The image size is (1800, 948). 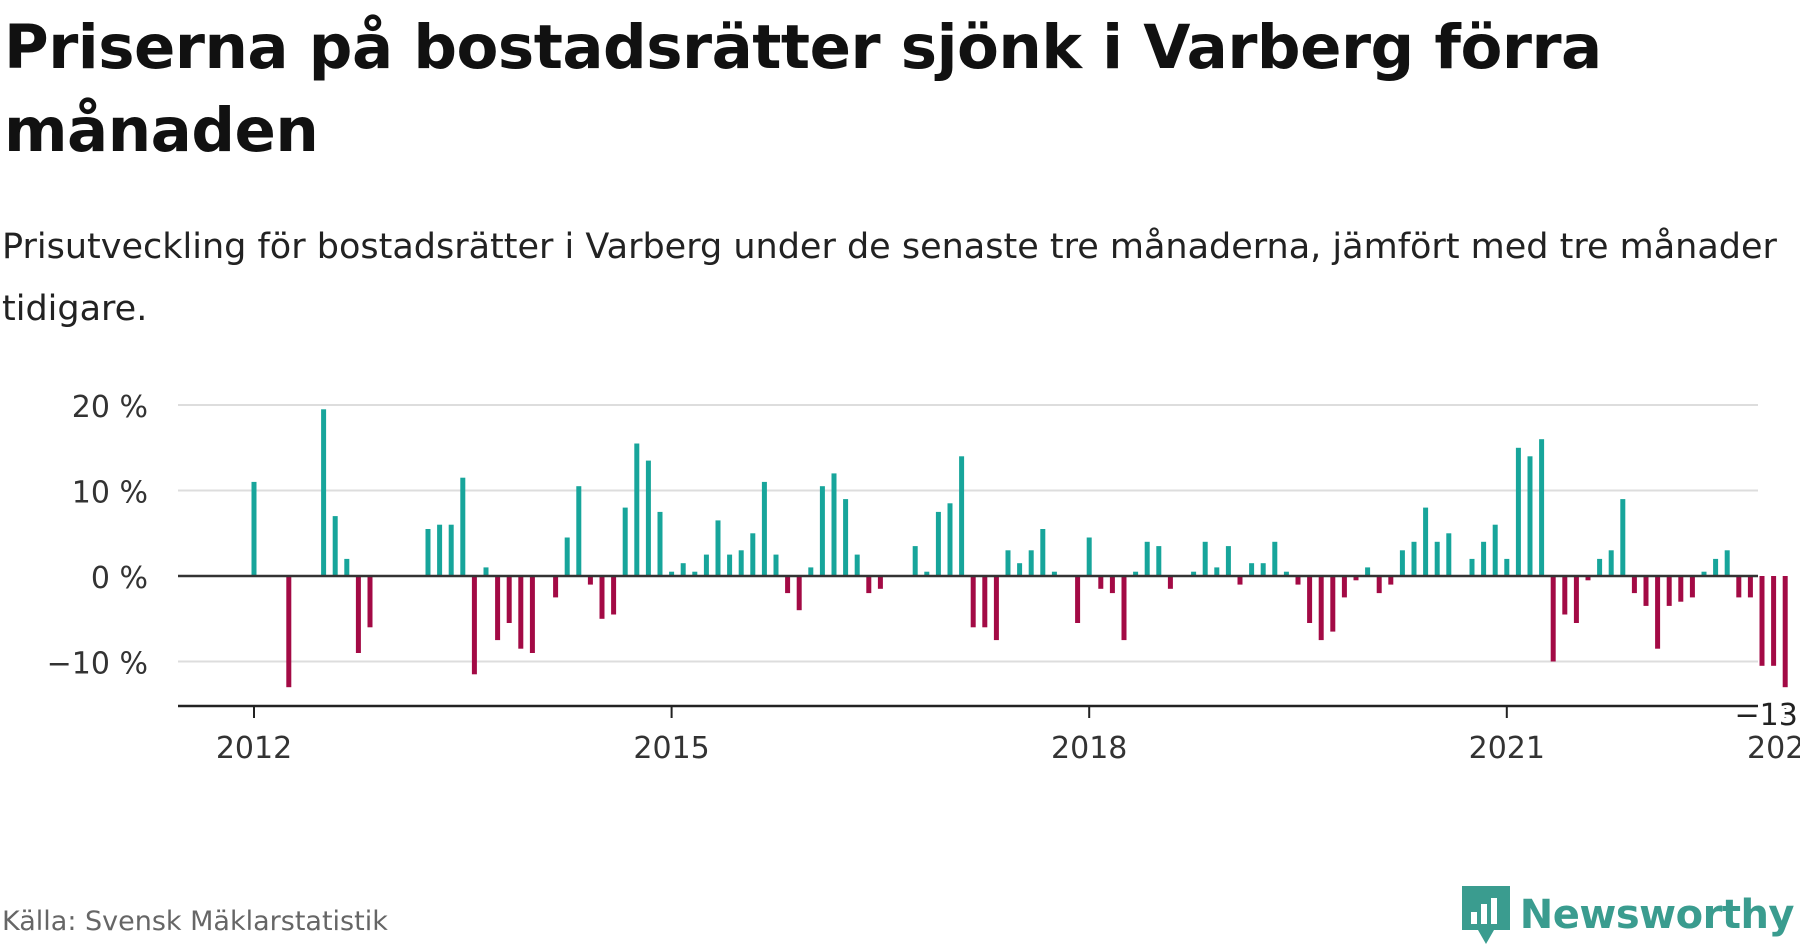 I want to click on newsworthy-logo-icon, so click(x=1485, y=915).